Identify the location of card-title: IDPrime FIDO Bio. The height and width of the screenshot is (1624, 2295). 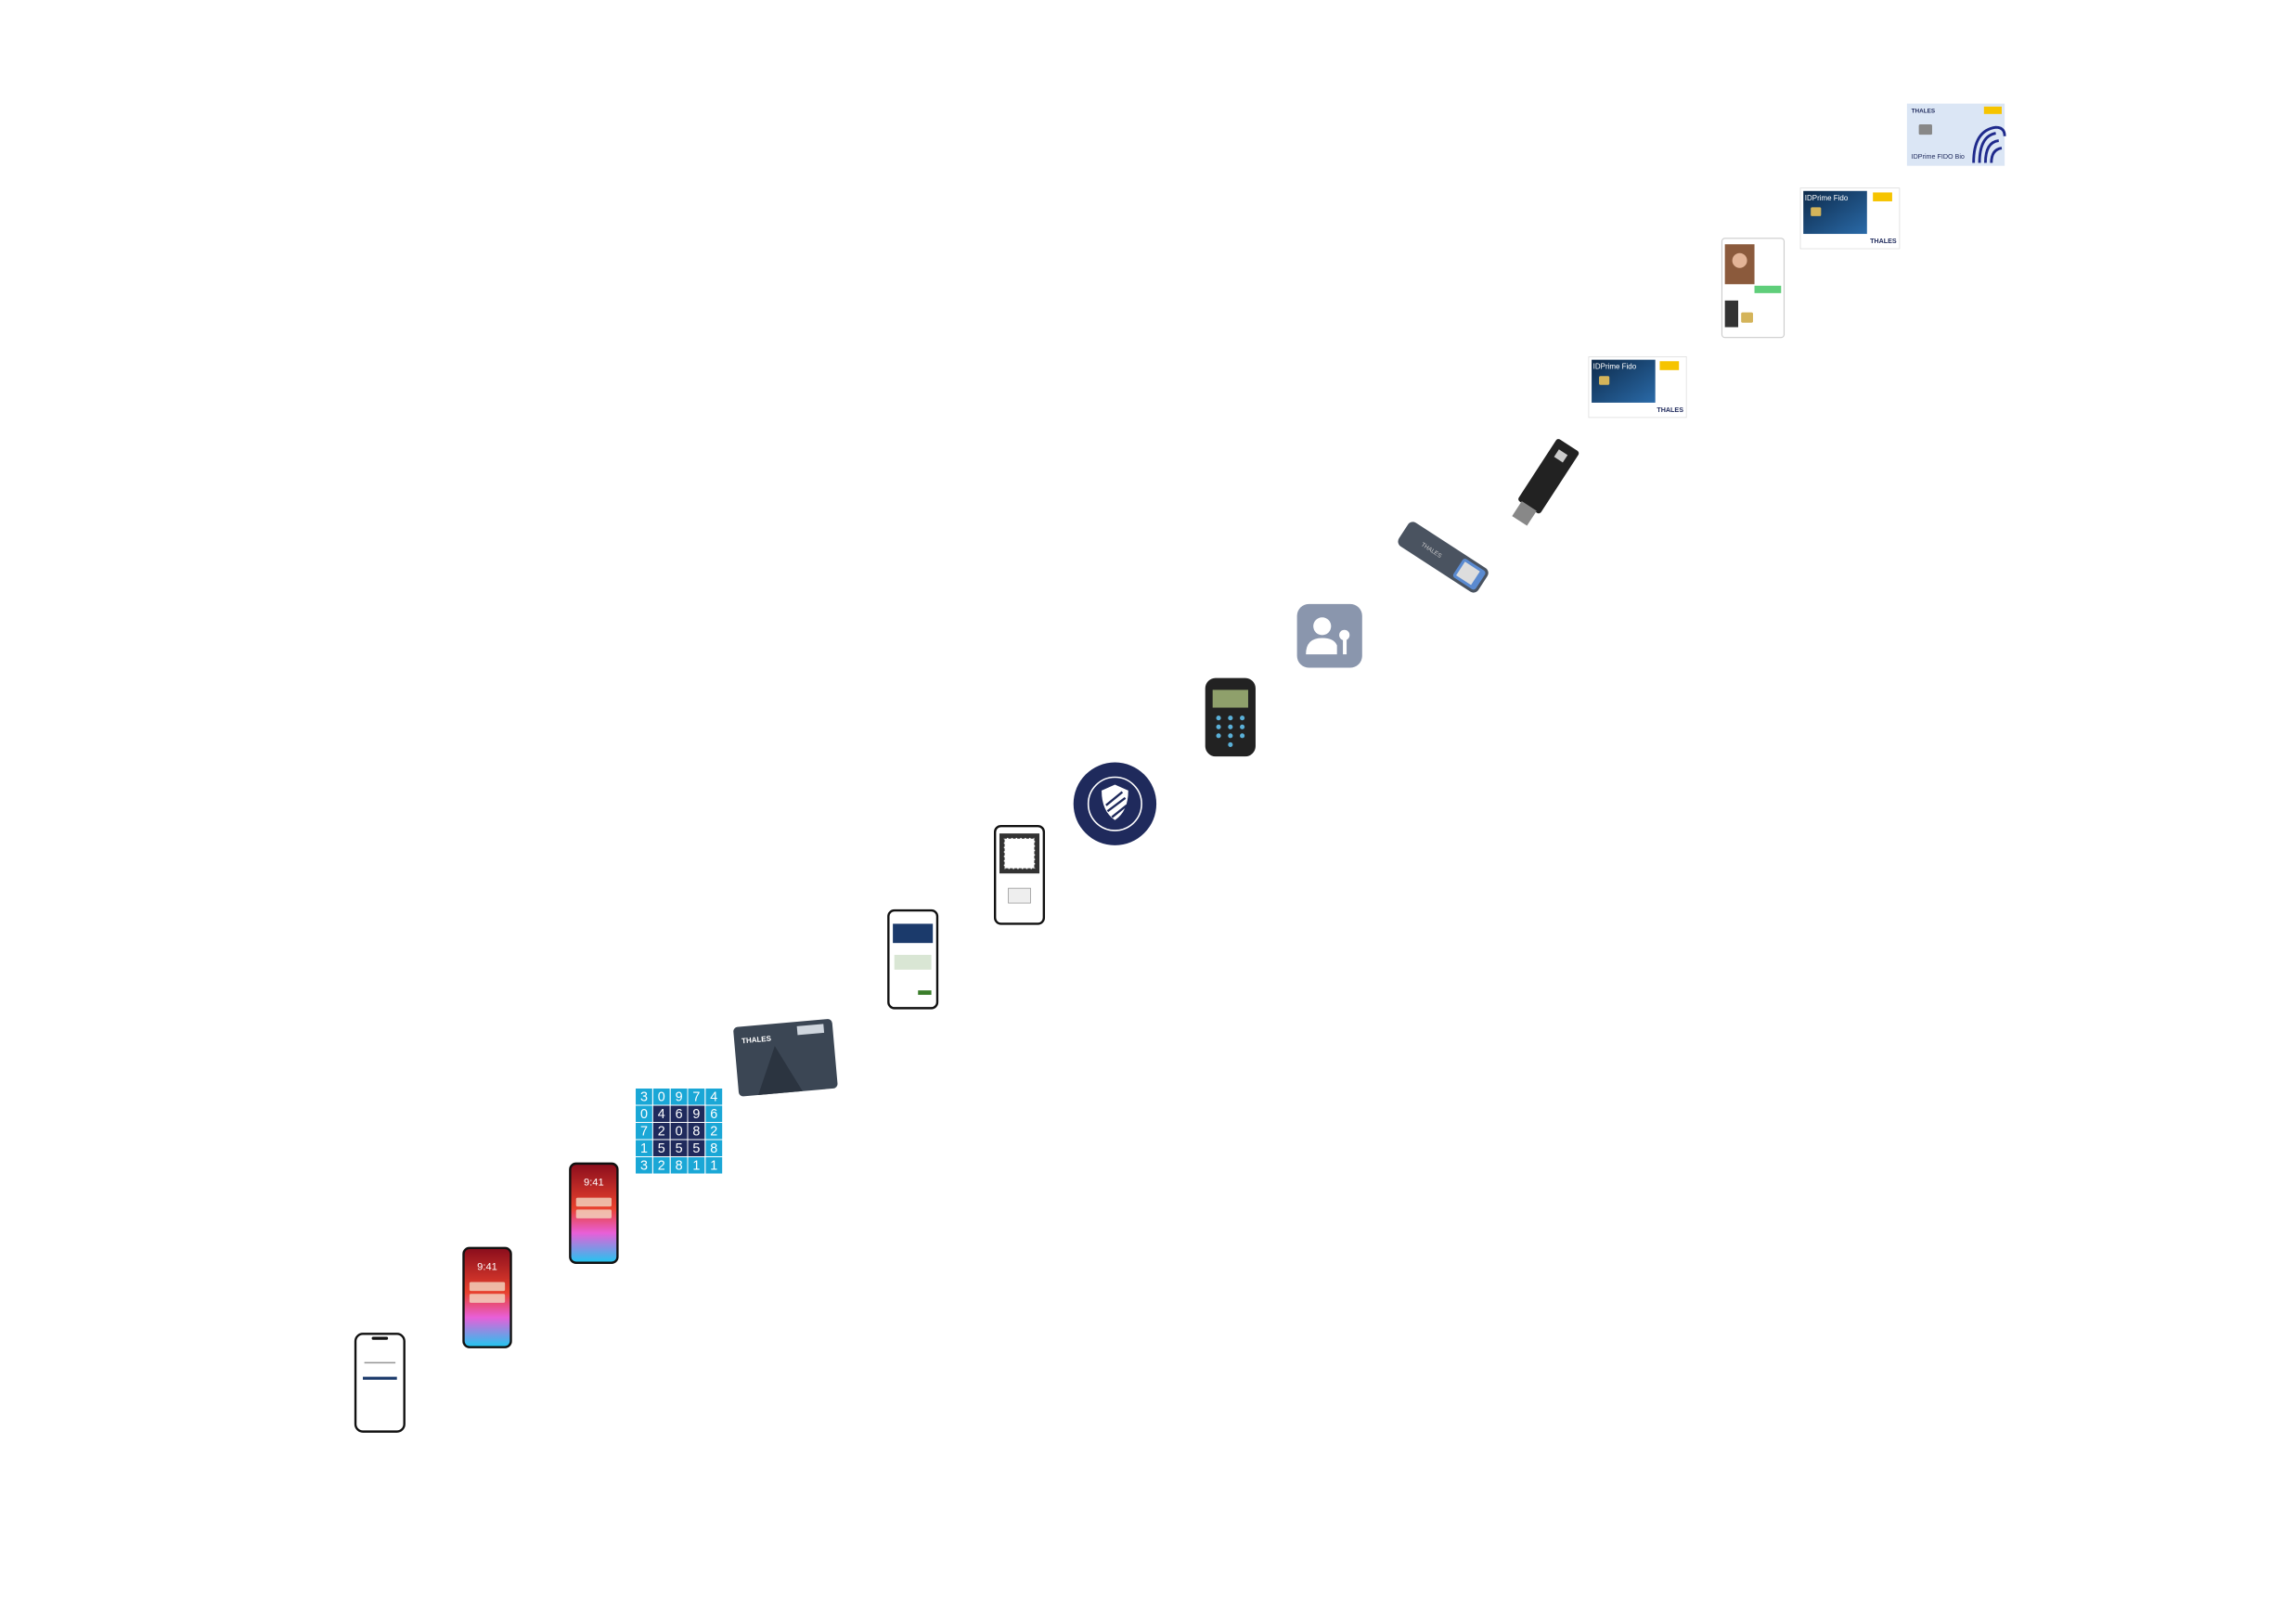
(1938, 157).